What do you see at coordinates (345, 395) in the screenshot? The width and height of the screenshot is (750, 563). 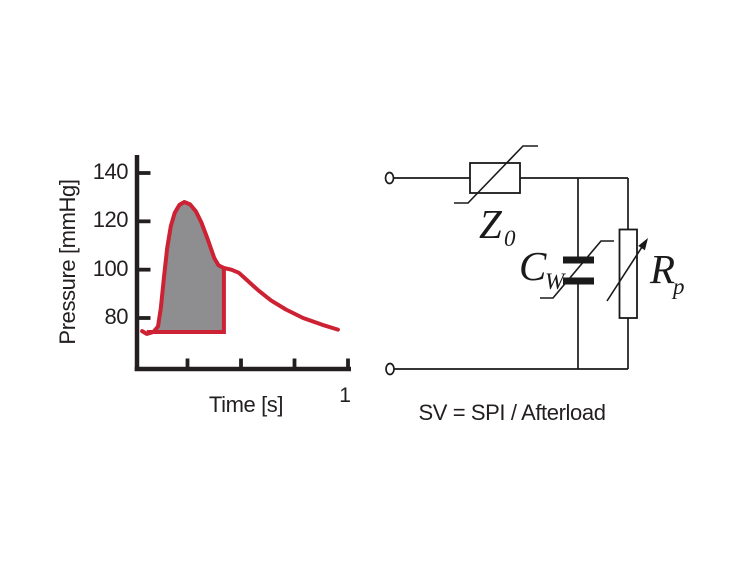 I see `x-tick-label-1: 1` at bounding box center [345, 395].